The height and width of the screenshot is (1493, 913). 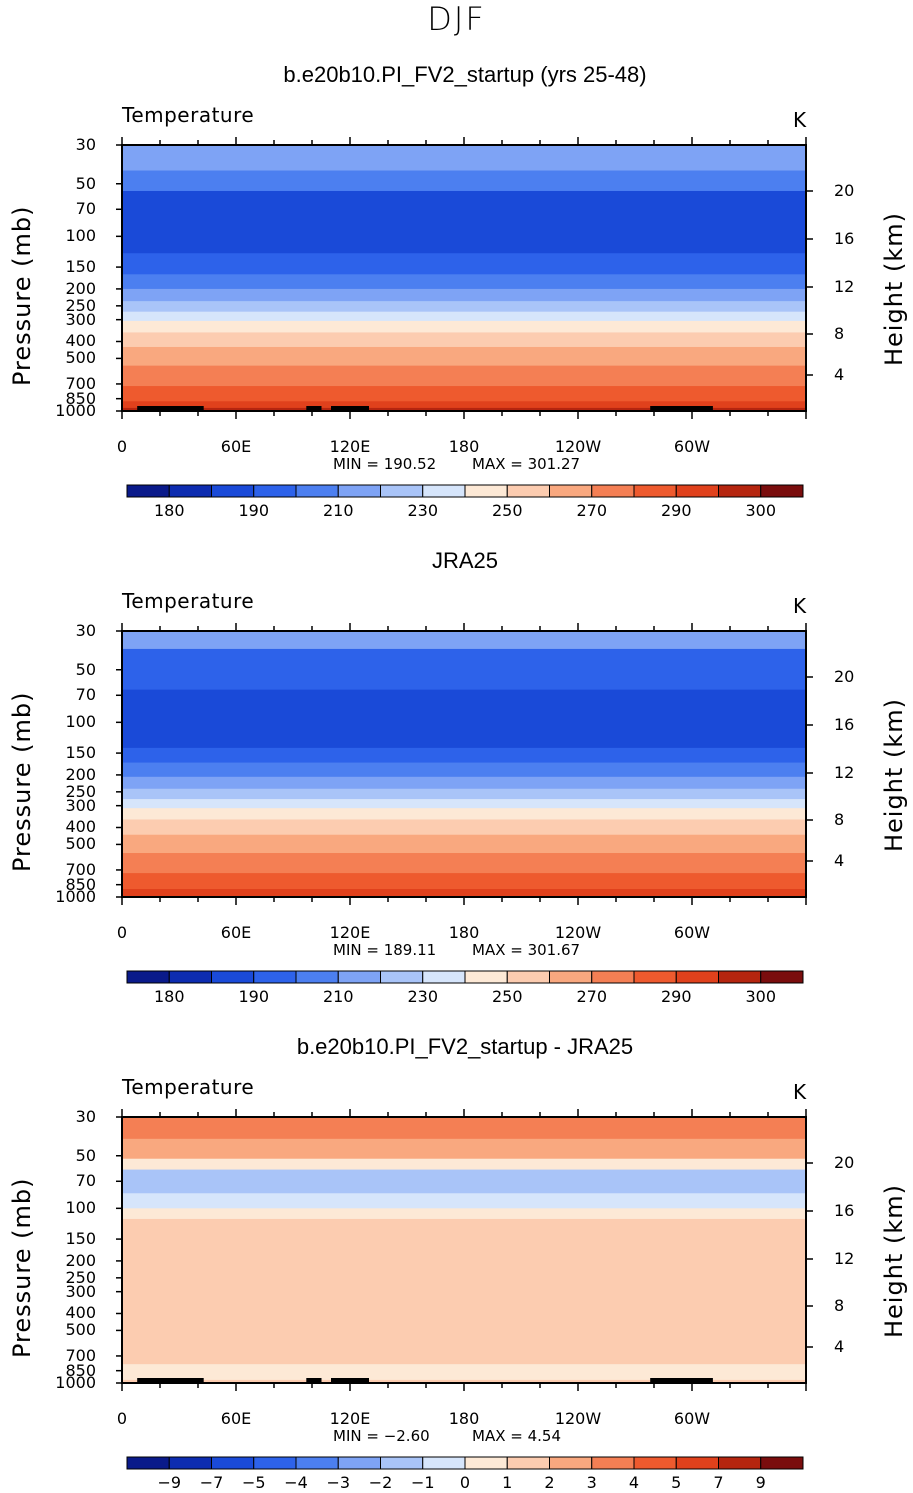 What do you see at coordinates (338, 510) in the screenshot?
I see `colorbar-label: 210` at bounding box center [338, 510].